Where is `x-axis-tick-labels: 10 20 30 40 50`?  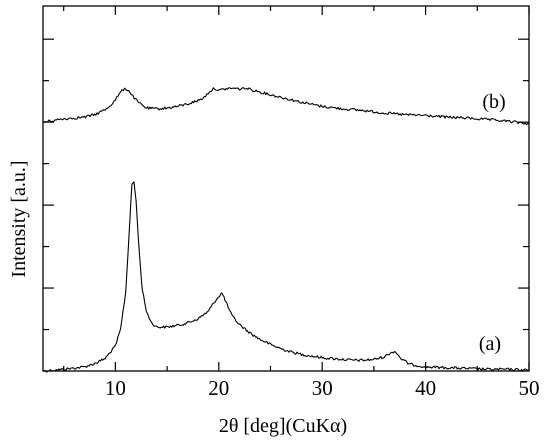
x-axis-tick-labels: 10 20 30 40 50 is located at coordinates (322, 388).